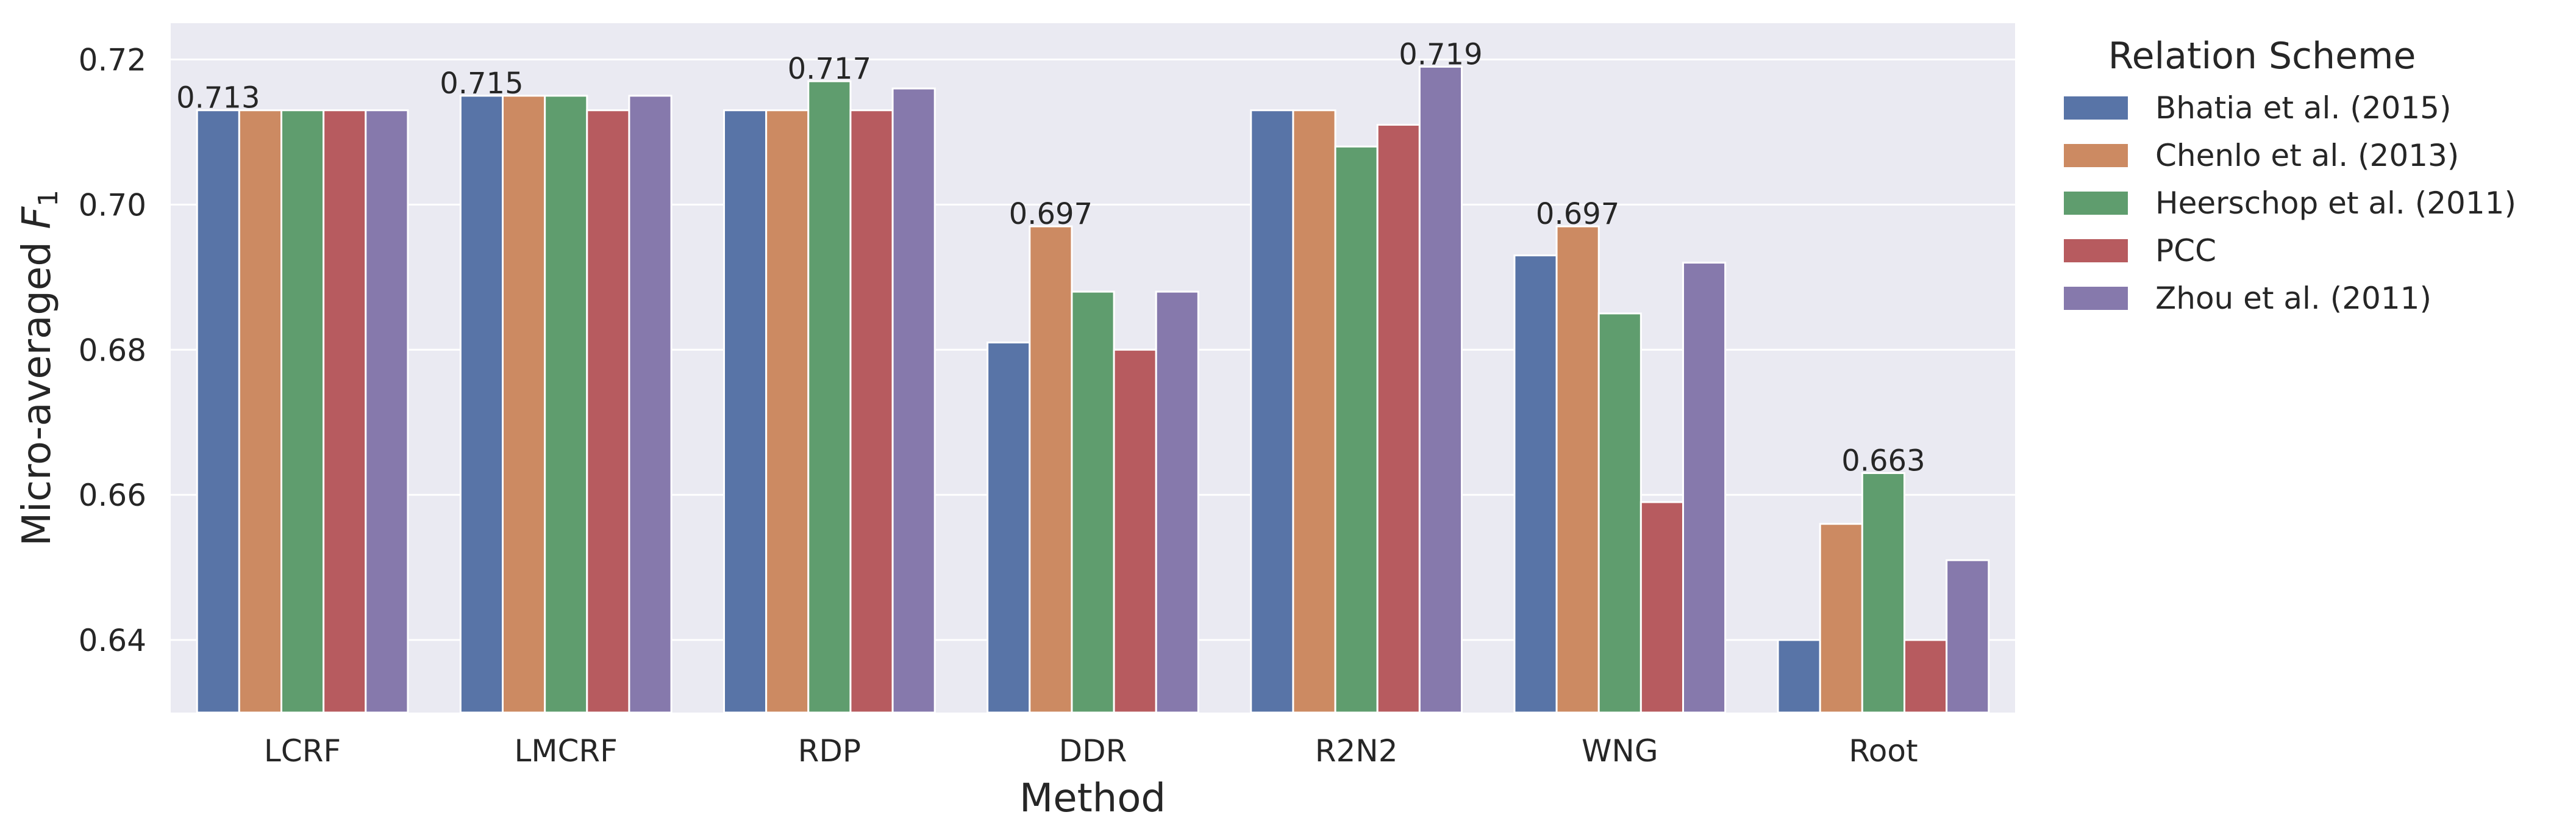  What do you see at coordinates (1620, 751) in the screenshot?
I see `x-tick-label: WNG` at bounding box center [1620, 751].